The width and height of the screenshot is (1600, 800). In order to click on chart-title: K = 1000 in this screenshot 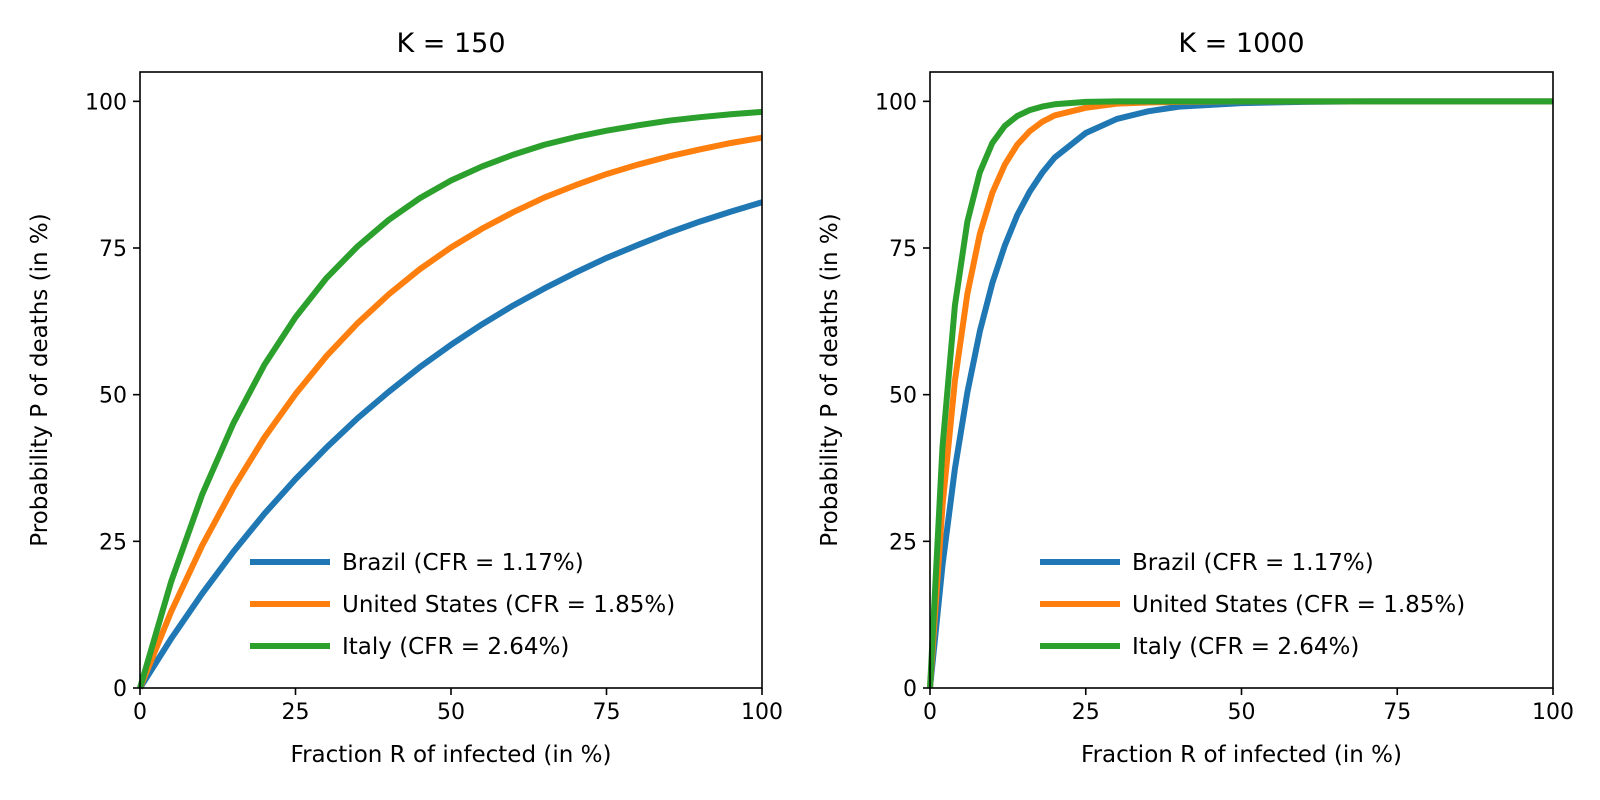, I will do `click(1241, 43)`.